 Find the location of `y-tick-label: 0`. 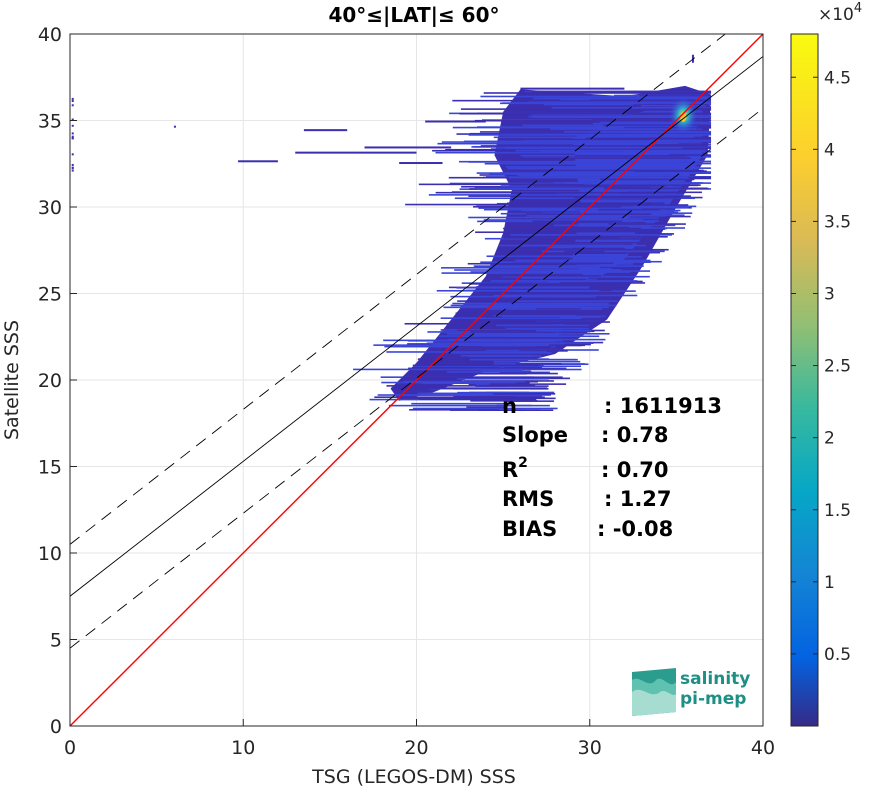

y-tick-label: 0 is located at coordinates (56, 727).